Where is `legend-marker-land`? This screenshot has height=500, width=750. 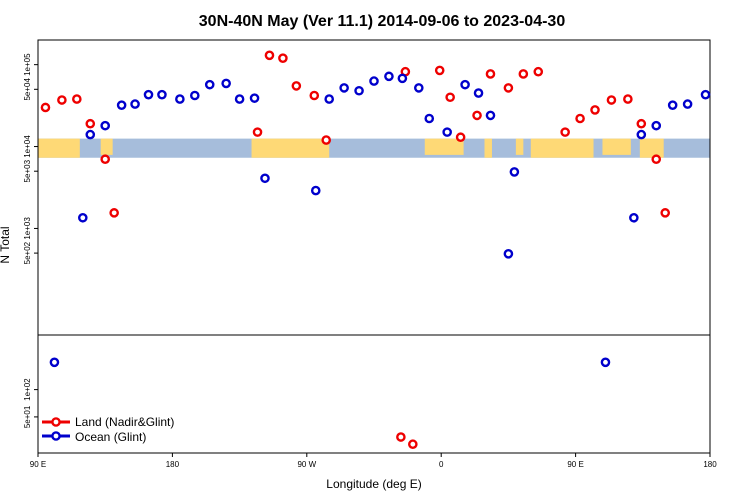 legend-marker-land is located at coordinates (56, 422).